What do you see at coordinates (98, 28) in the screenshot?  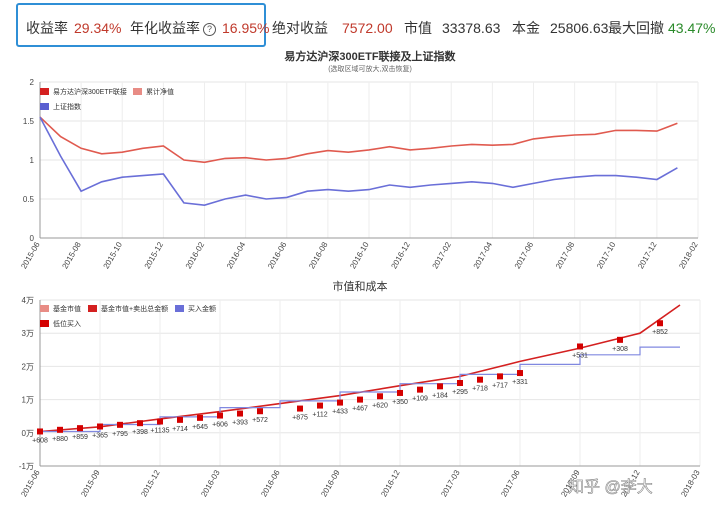 I see `return-value: 29.34%` at bounding box center [98, 28].